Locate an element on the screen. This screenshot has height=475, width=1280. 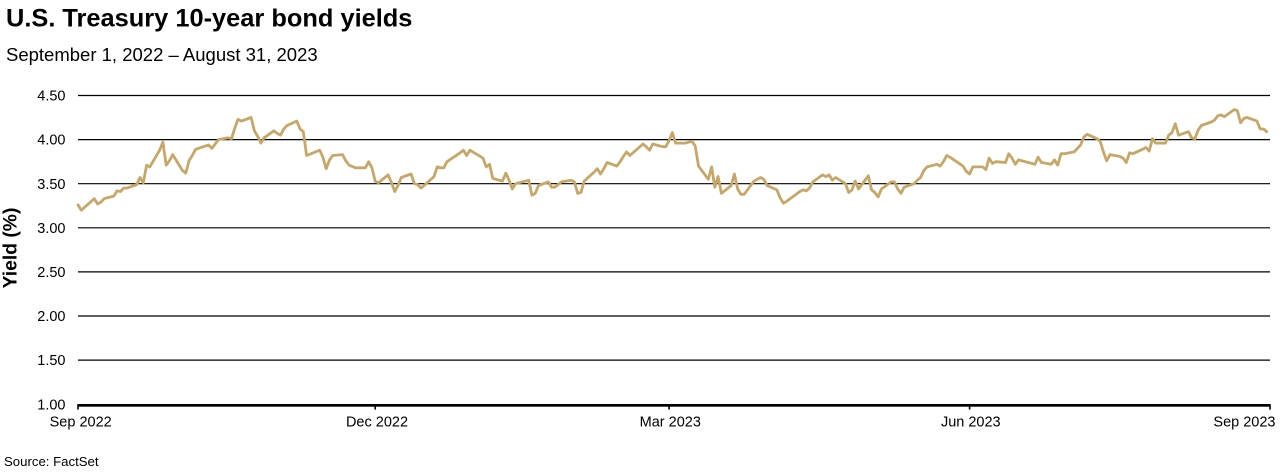
svg-text: Sep 2022 is located at coordinates (81, 423).